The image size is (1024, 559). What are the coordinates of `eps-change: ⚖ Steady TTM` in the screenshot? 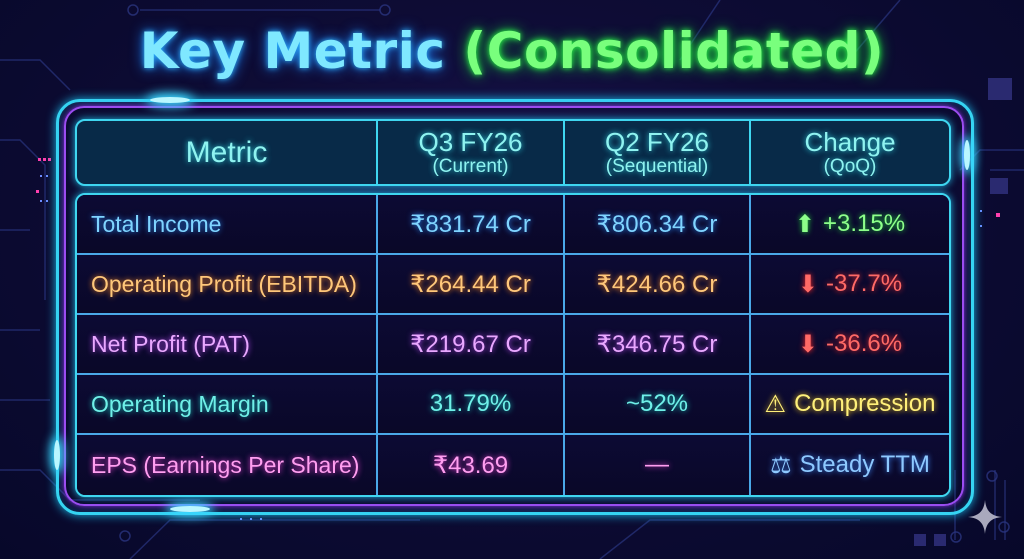 It's located at (850, 465).